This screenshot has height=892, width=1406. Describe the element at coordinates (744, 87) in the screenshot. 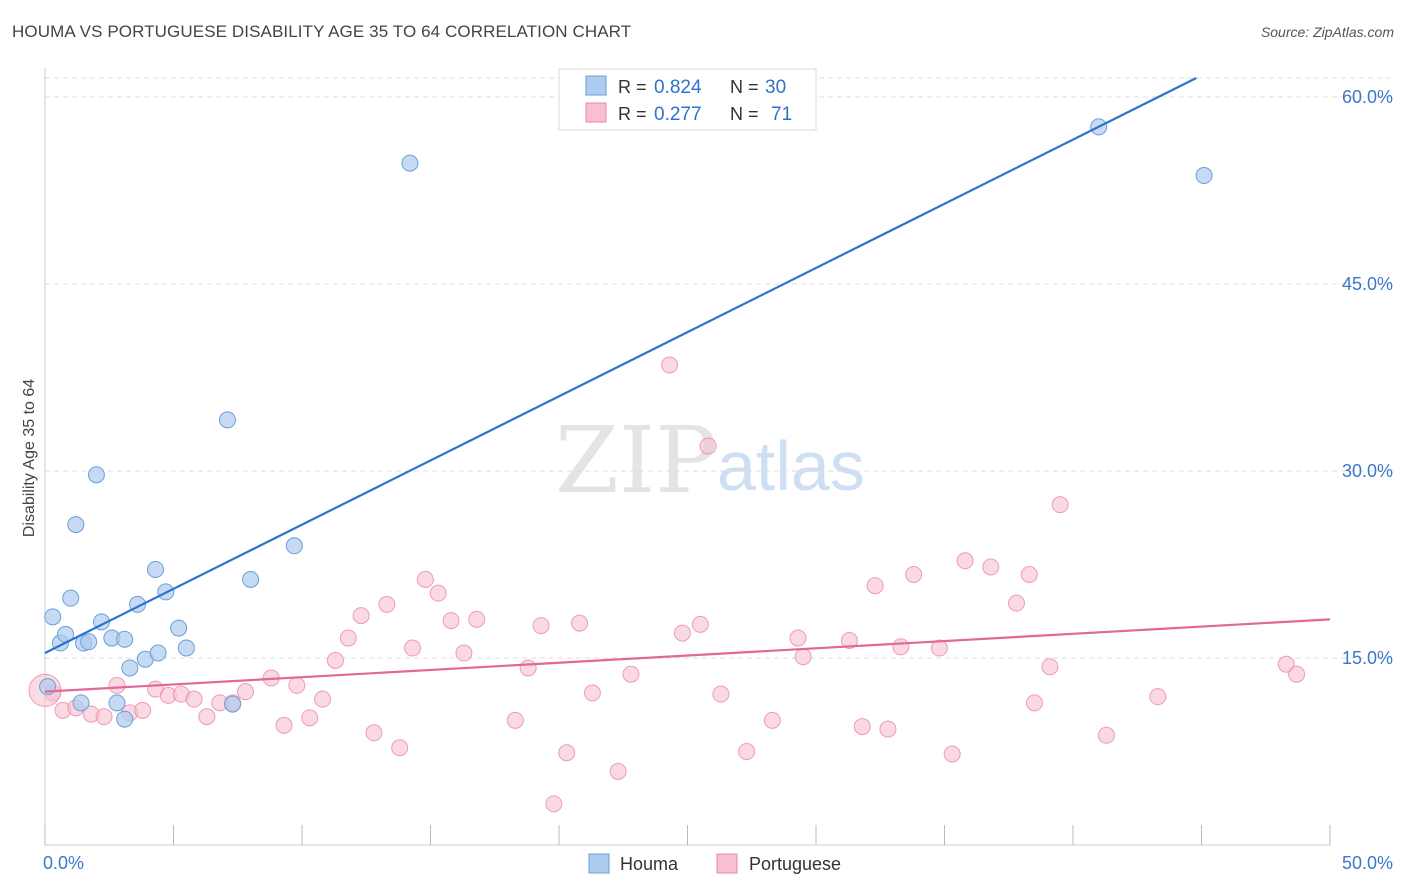

I see `legend-n-label-houma: N =` at that location.